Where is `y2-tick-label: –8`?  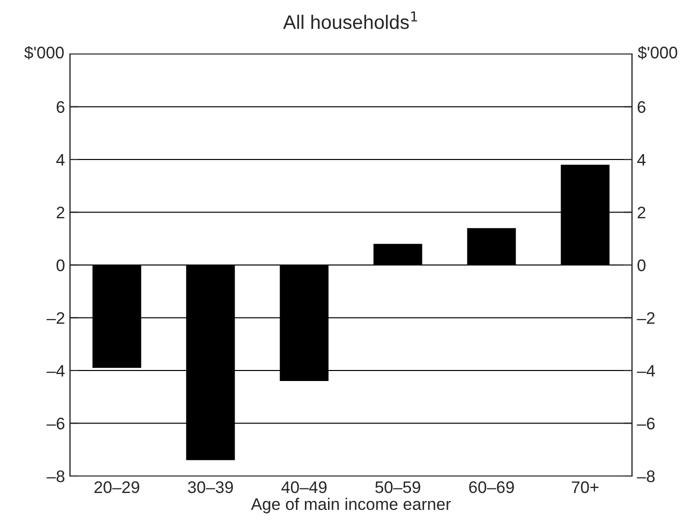 y2-tick-label: –8 is located at coordinates (645, 476).